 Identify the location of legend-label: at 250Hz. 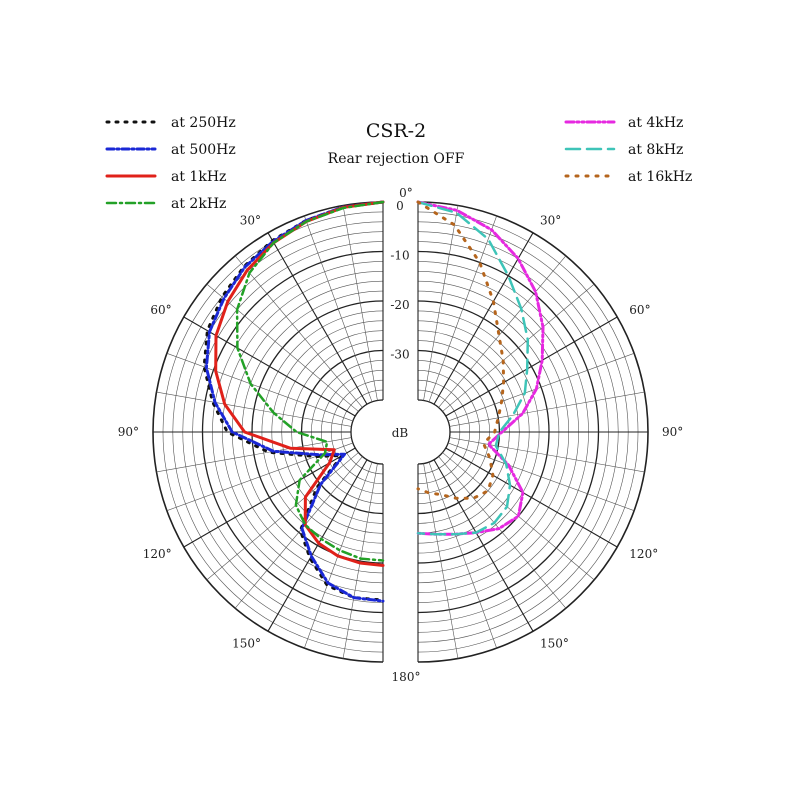
(203, 123).